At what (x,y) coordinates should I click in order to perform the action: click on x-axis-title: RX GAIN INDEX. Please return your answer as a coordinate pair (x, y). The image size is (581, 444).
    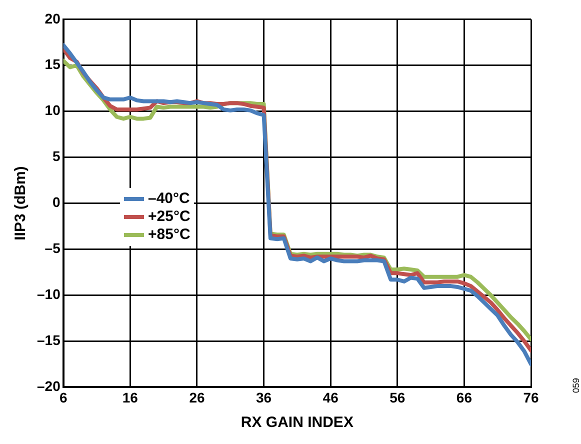
    Looking at the image, I should click on (297, 423).